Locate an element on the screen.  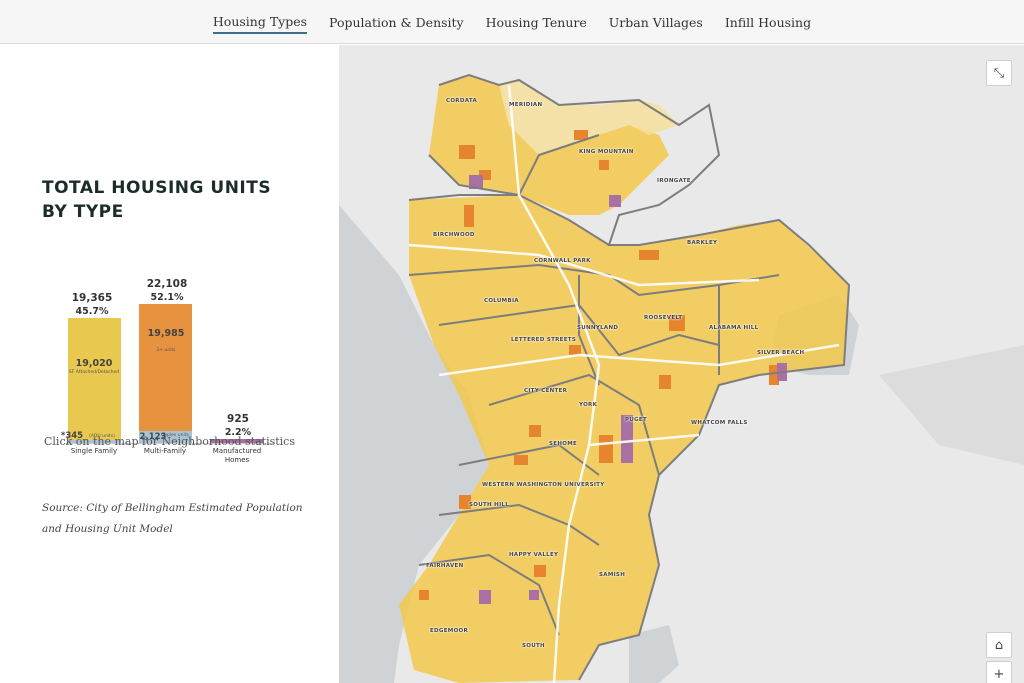
bar-sub-sf-main: SF Attached/Detached is located at coordinates (94, 372).